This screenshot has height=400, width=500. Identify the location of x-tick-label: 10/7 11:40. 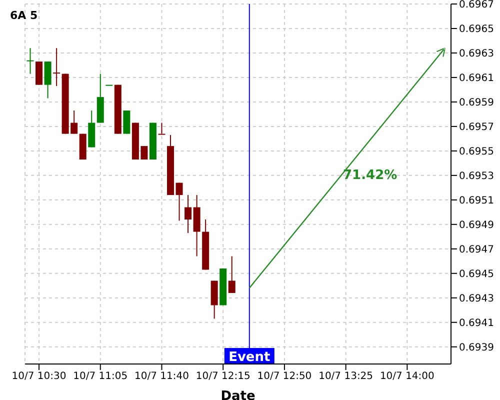
(161, 376).